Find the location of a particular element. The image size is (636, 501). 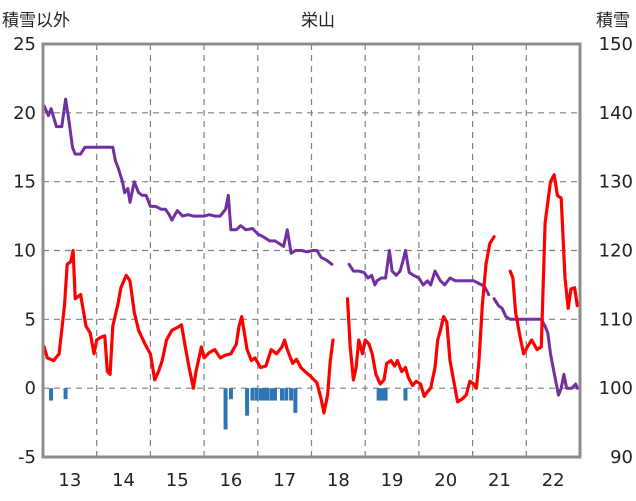

x-tick-label: 19 is located at coordinates (392, 480).